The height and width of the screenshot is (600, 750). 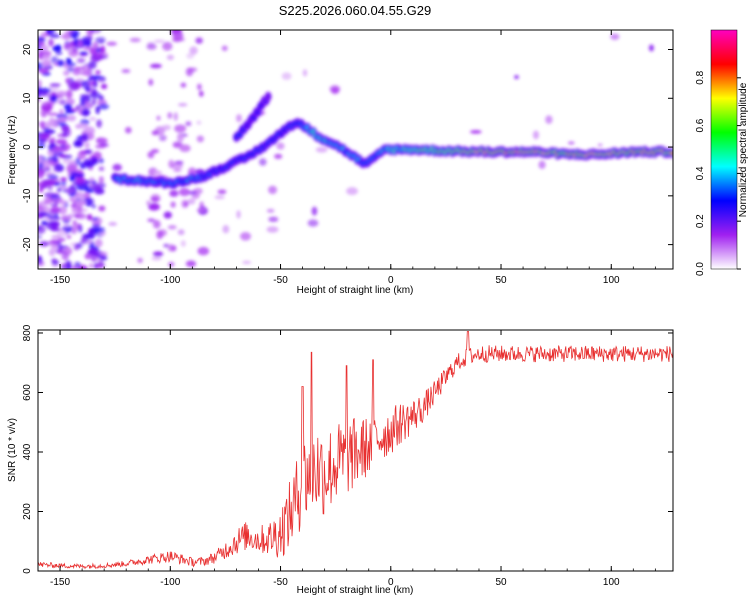 I want to click on snr-y-tick-label: 400, so click(x=27, y=451).